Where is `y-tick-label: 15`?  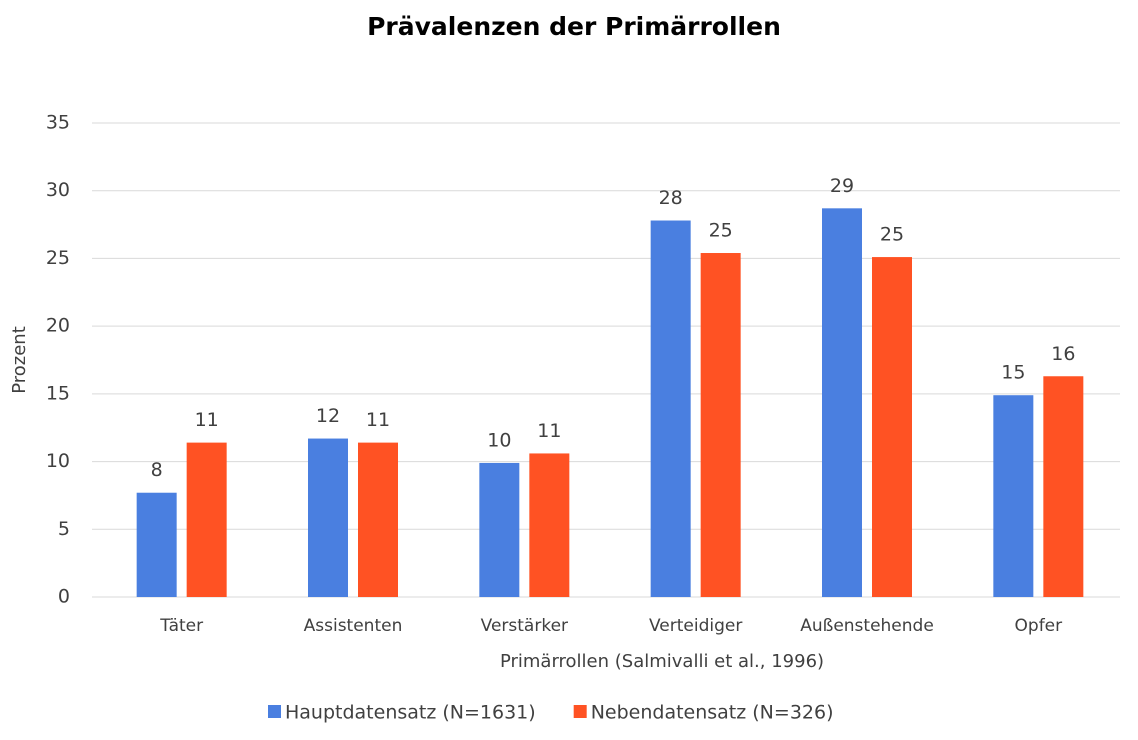 y-tick-label: 15 is located at coordinates (58, 393).